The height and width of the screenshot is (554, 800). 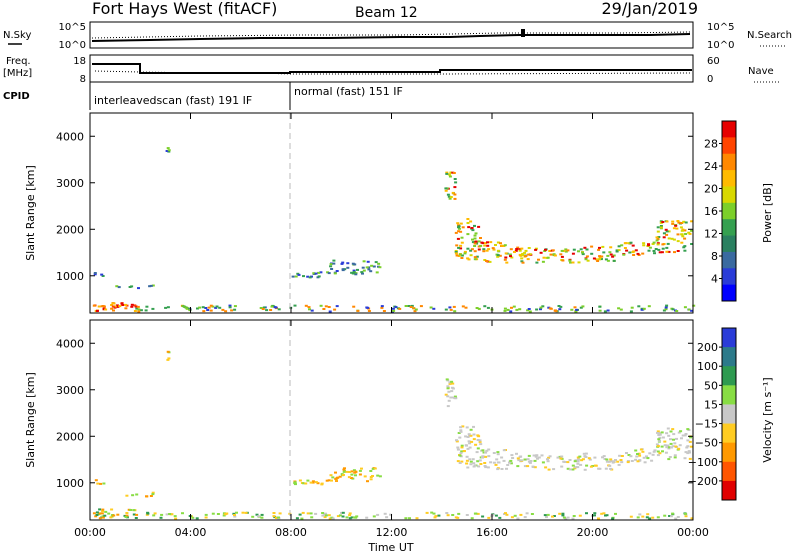 What do you see at coordinates (30, 420) in the screenshot?
I see `velocity-y-label: Slant Range [km]` at bounding box center [30, 420].